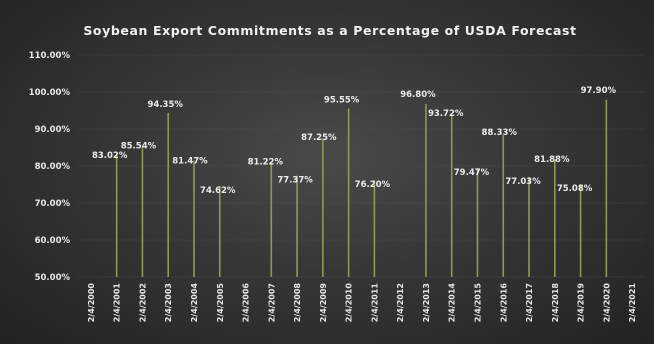  What do you see at coordinates (53, 167) in the screenshot?
I see `y-tick-label: 80.00%` at bounding box center [53, 167].